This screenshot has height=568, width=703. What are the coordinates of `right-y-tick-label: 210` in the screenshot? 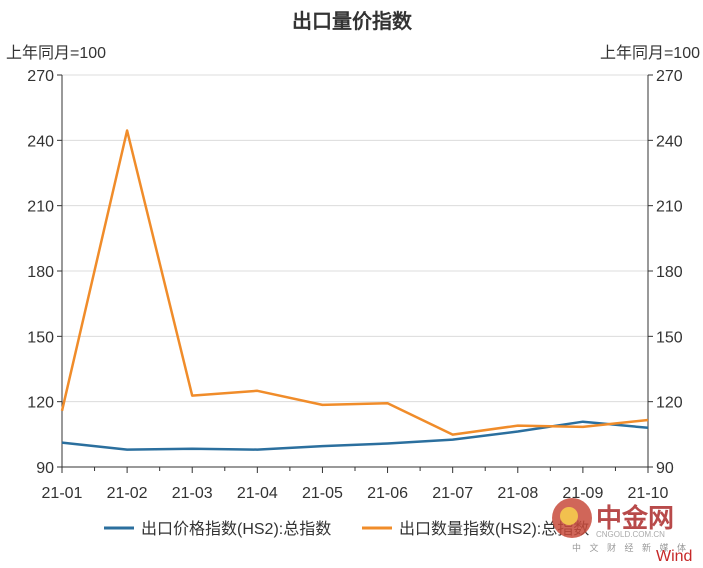 It's located at (669, 207).